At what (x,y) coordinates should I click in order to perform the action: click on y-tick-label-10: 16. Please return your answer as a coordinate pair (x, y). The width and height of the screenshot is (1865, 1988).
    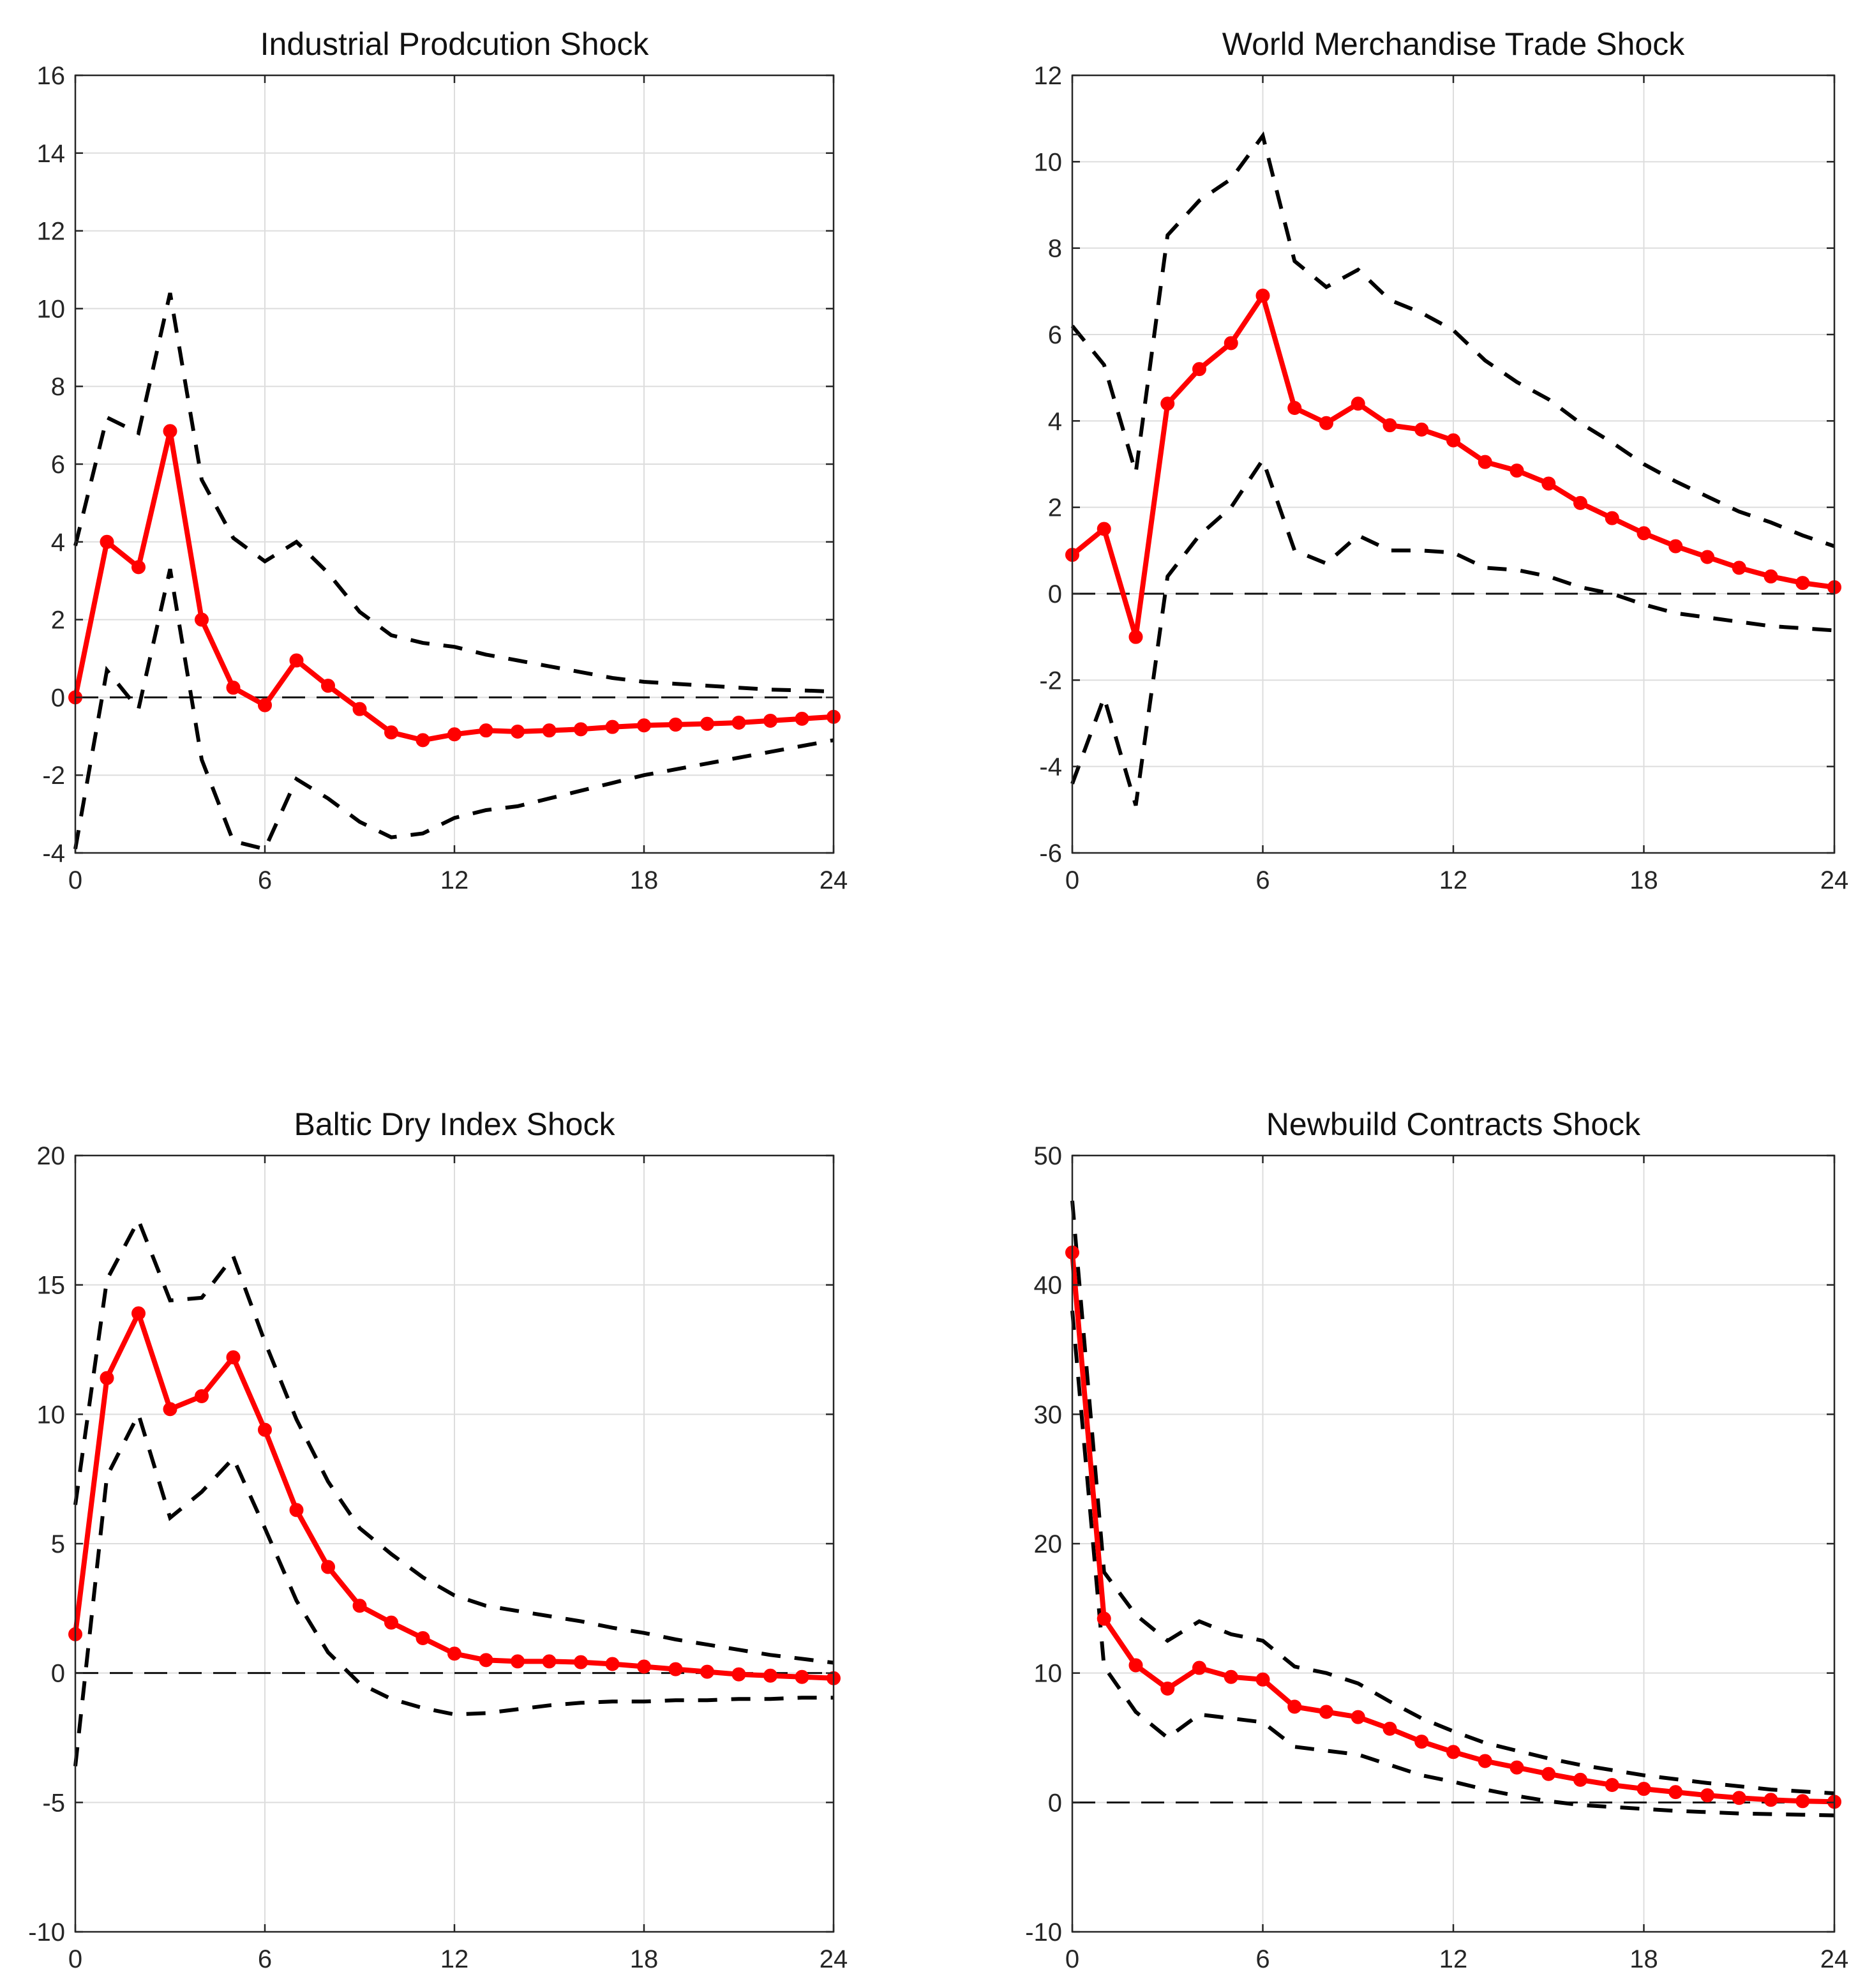
    Looking at the image, I should click on (51, 76).